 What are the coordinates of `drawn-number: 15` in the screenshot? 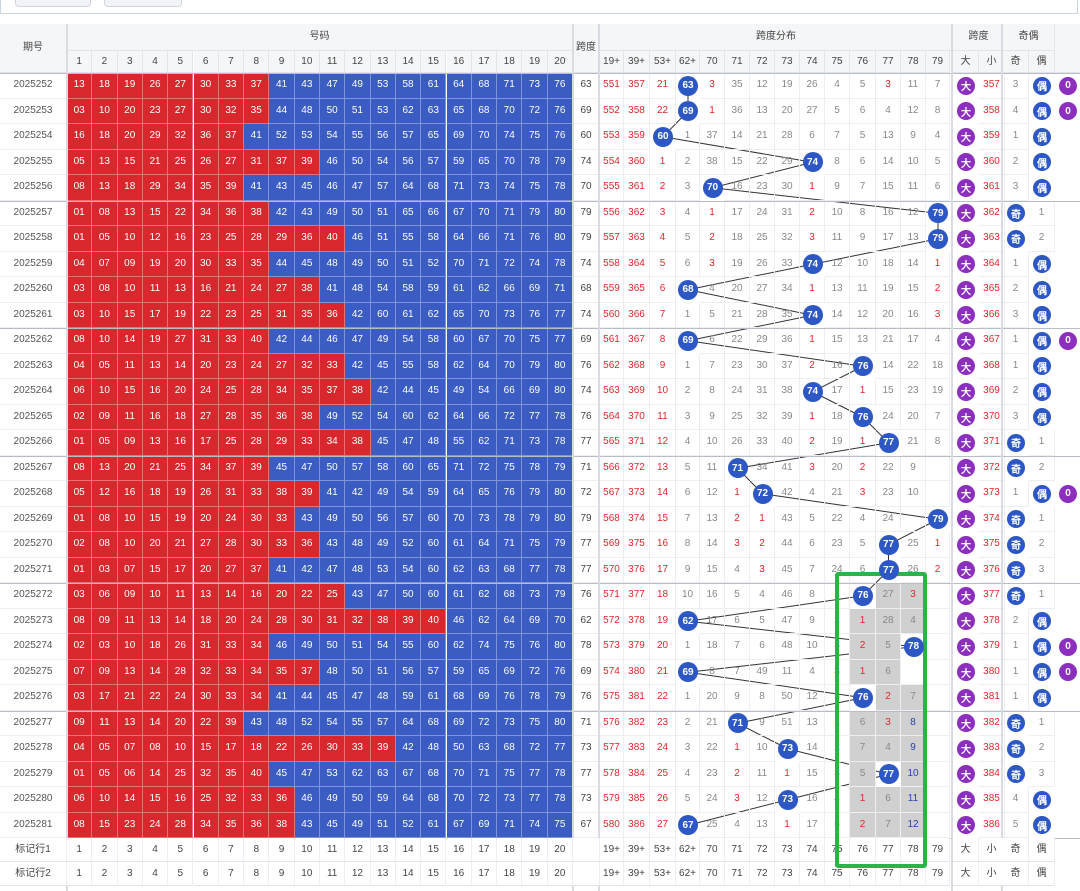 It's located at (206, 749).